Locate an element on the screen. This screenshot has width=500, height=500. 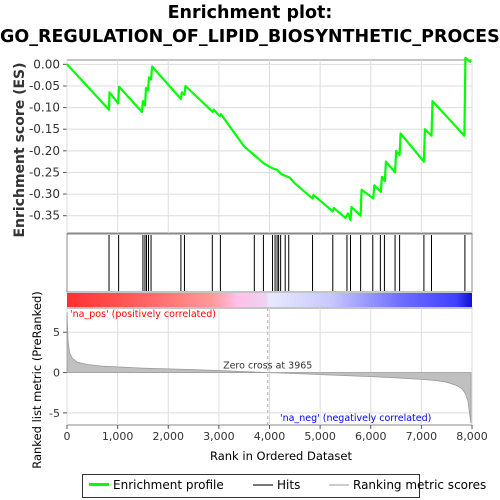
legend-label: Ranking metric scores is located at coordinates (419, 485).